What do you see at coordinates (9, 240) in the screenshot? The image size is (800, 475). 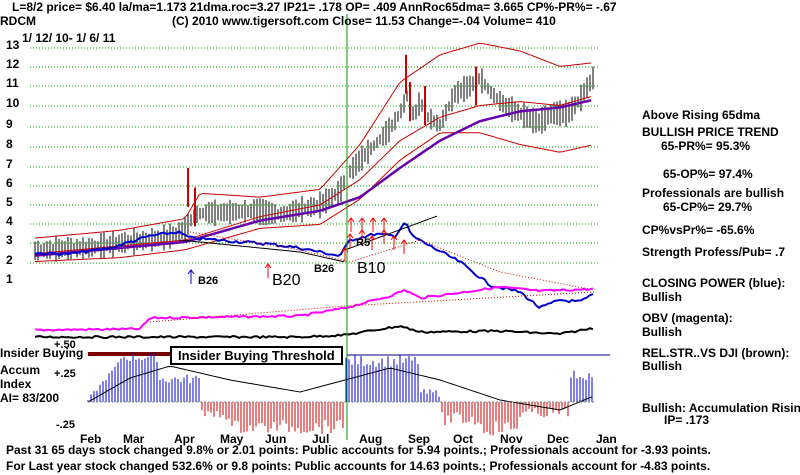 I see `price-label: 3` at bounding box center [9, 240].